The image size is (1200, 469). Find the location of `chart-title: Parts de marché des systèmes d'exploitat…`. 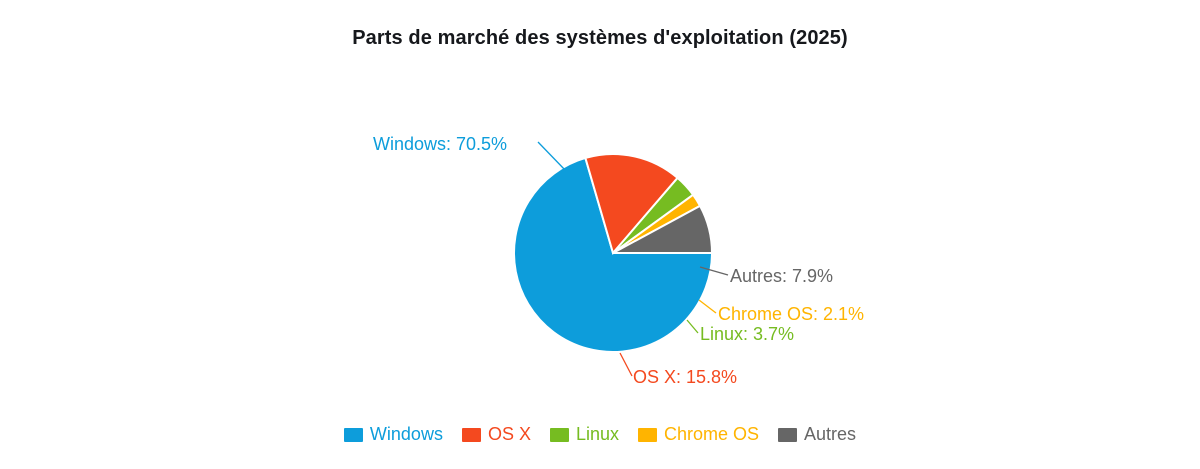

chart-title: Parts de marché des systèmes d'exploitat… is located at coordinates (600, 38).